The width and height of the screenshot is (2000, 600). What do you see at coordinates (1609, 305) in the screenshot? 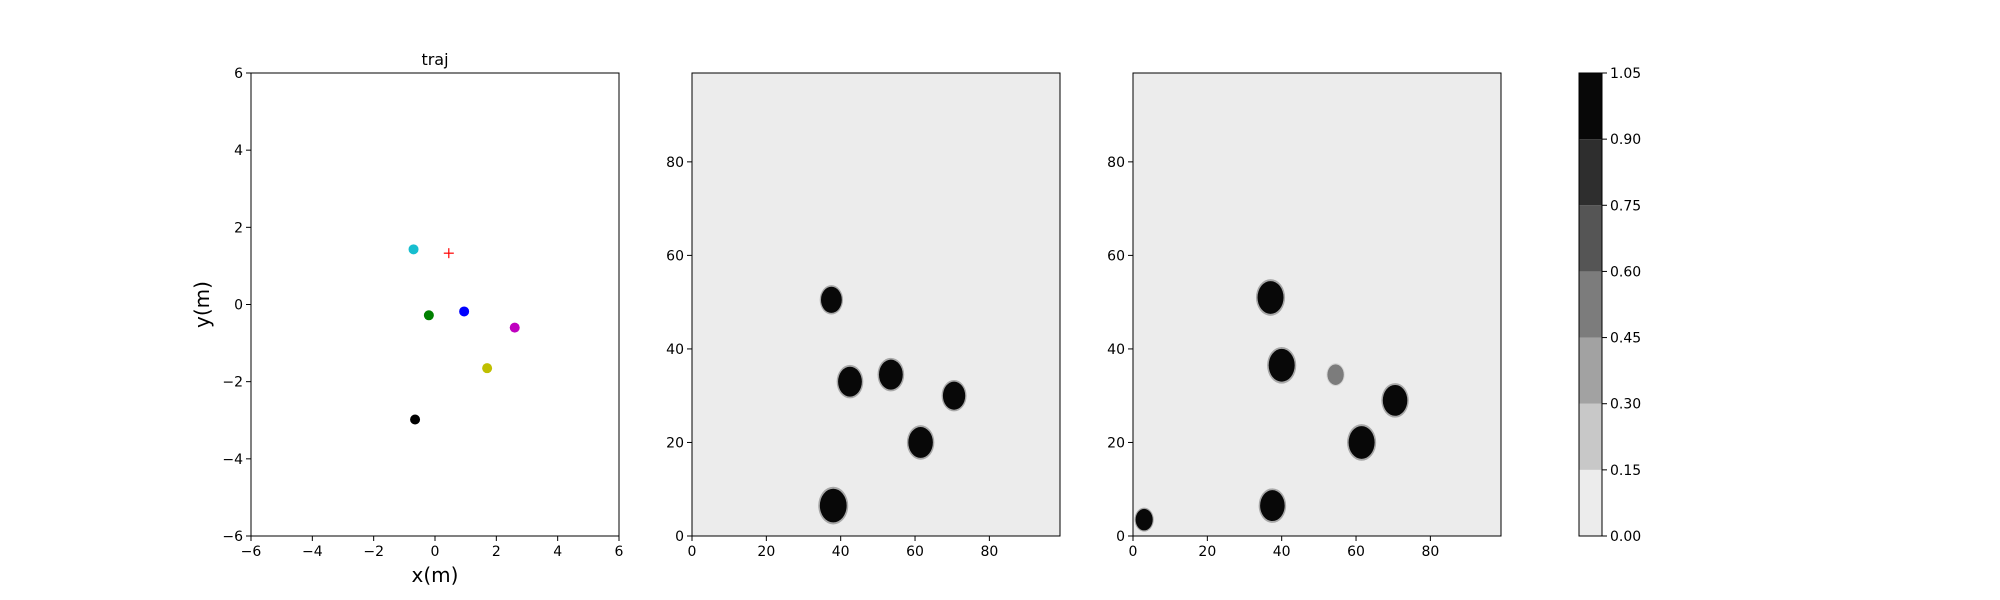
I see `colorbar: 0.00 0.15 0.30 0.45 0.60 0.75 0.90 1.05` at bounding box center [1609, 305].